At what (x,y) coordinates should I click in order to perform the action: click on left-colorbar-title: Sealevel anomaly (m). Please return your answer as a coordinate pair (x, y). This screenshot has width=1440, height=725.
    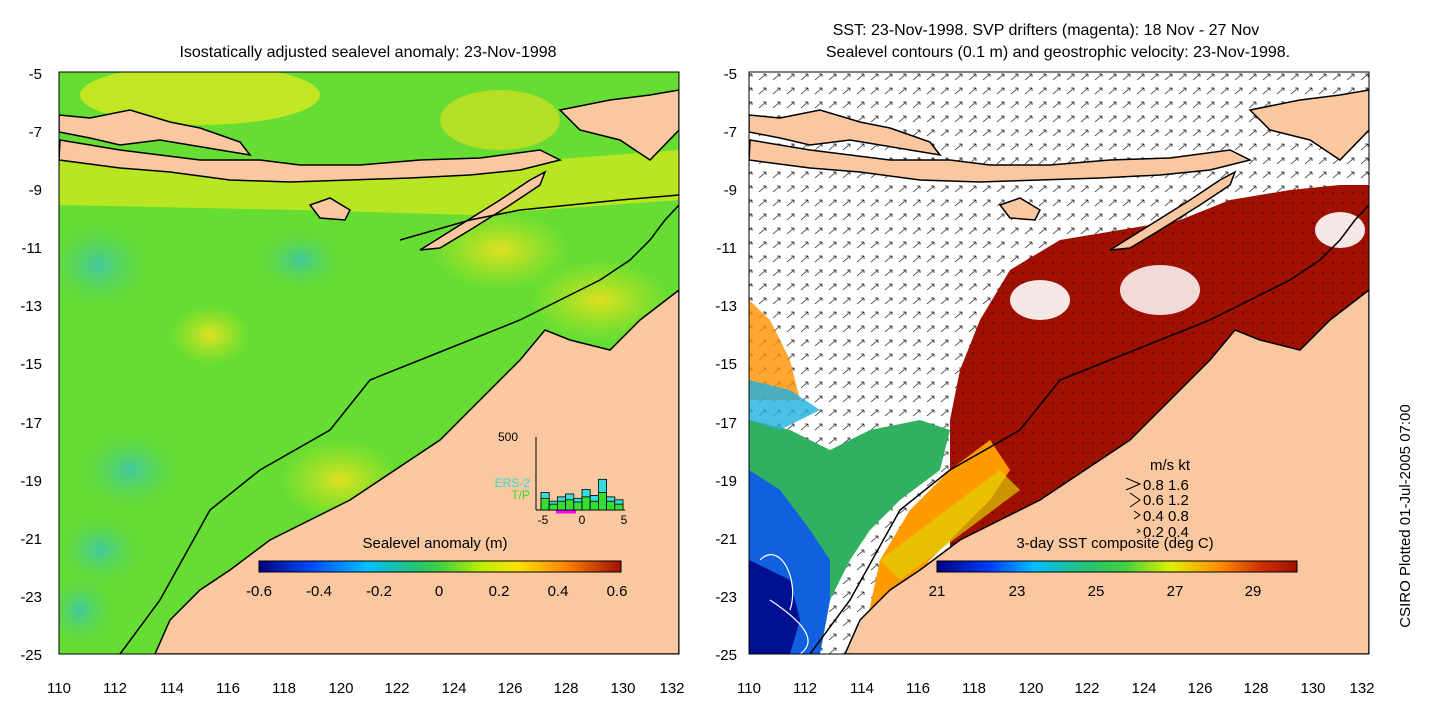
    Looking at the image, I should click on (434, 543).